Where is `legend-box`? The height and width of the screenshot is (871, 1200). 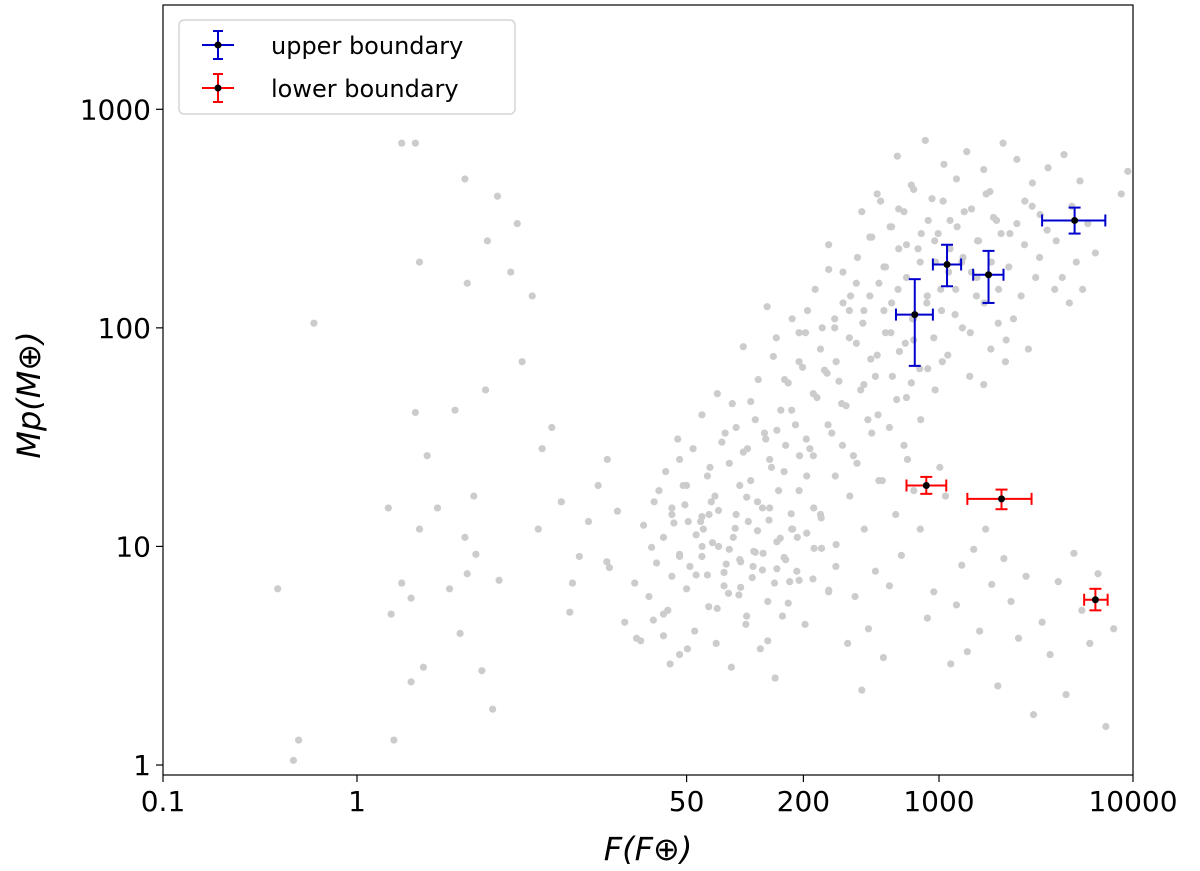 legend-box is located at coordinates (347, 67).